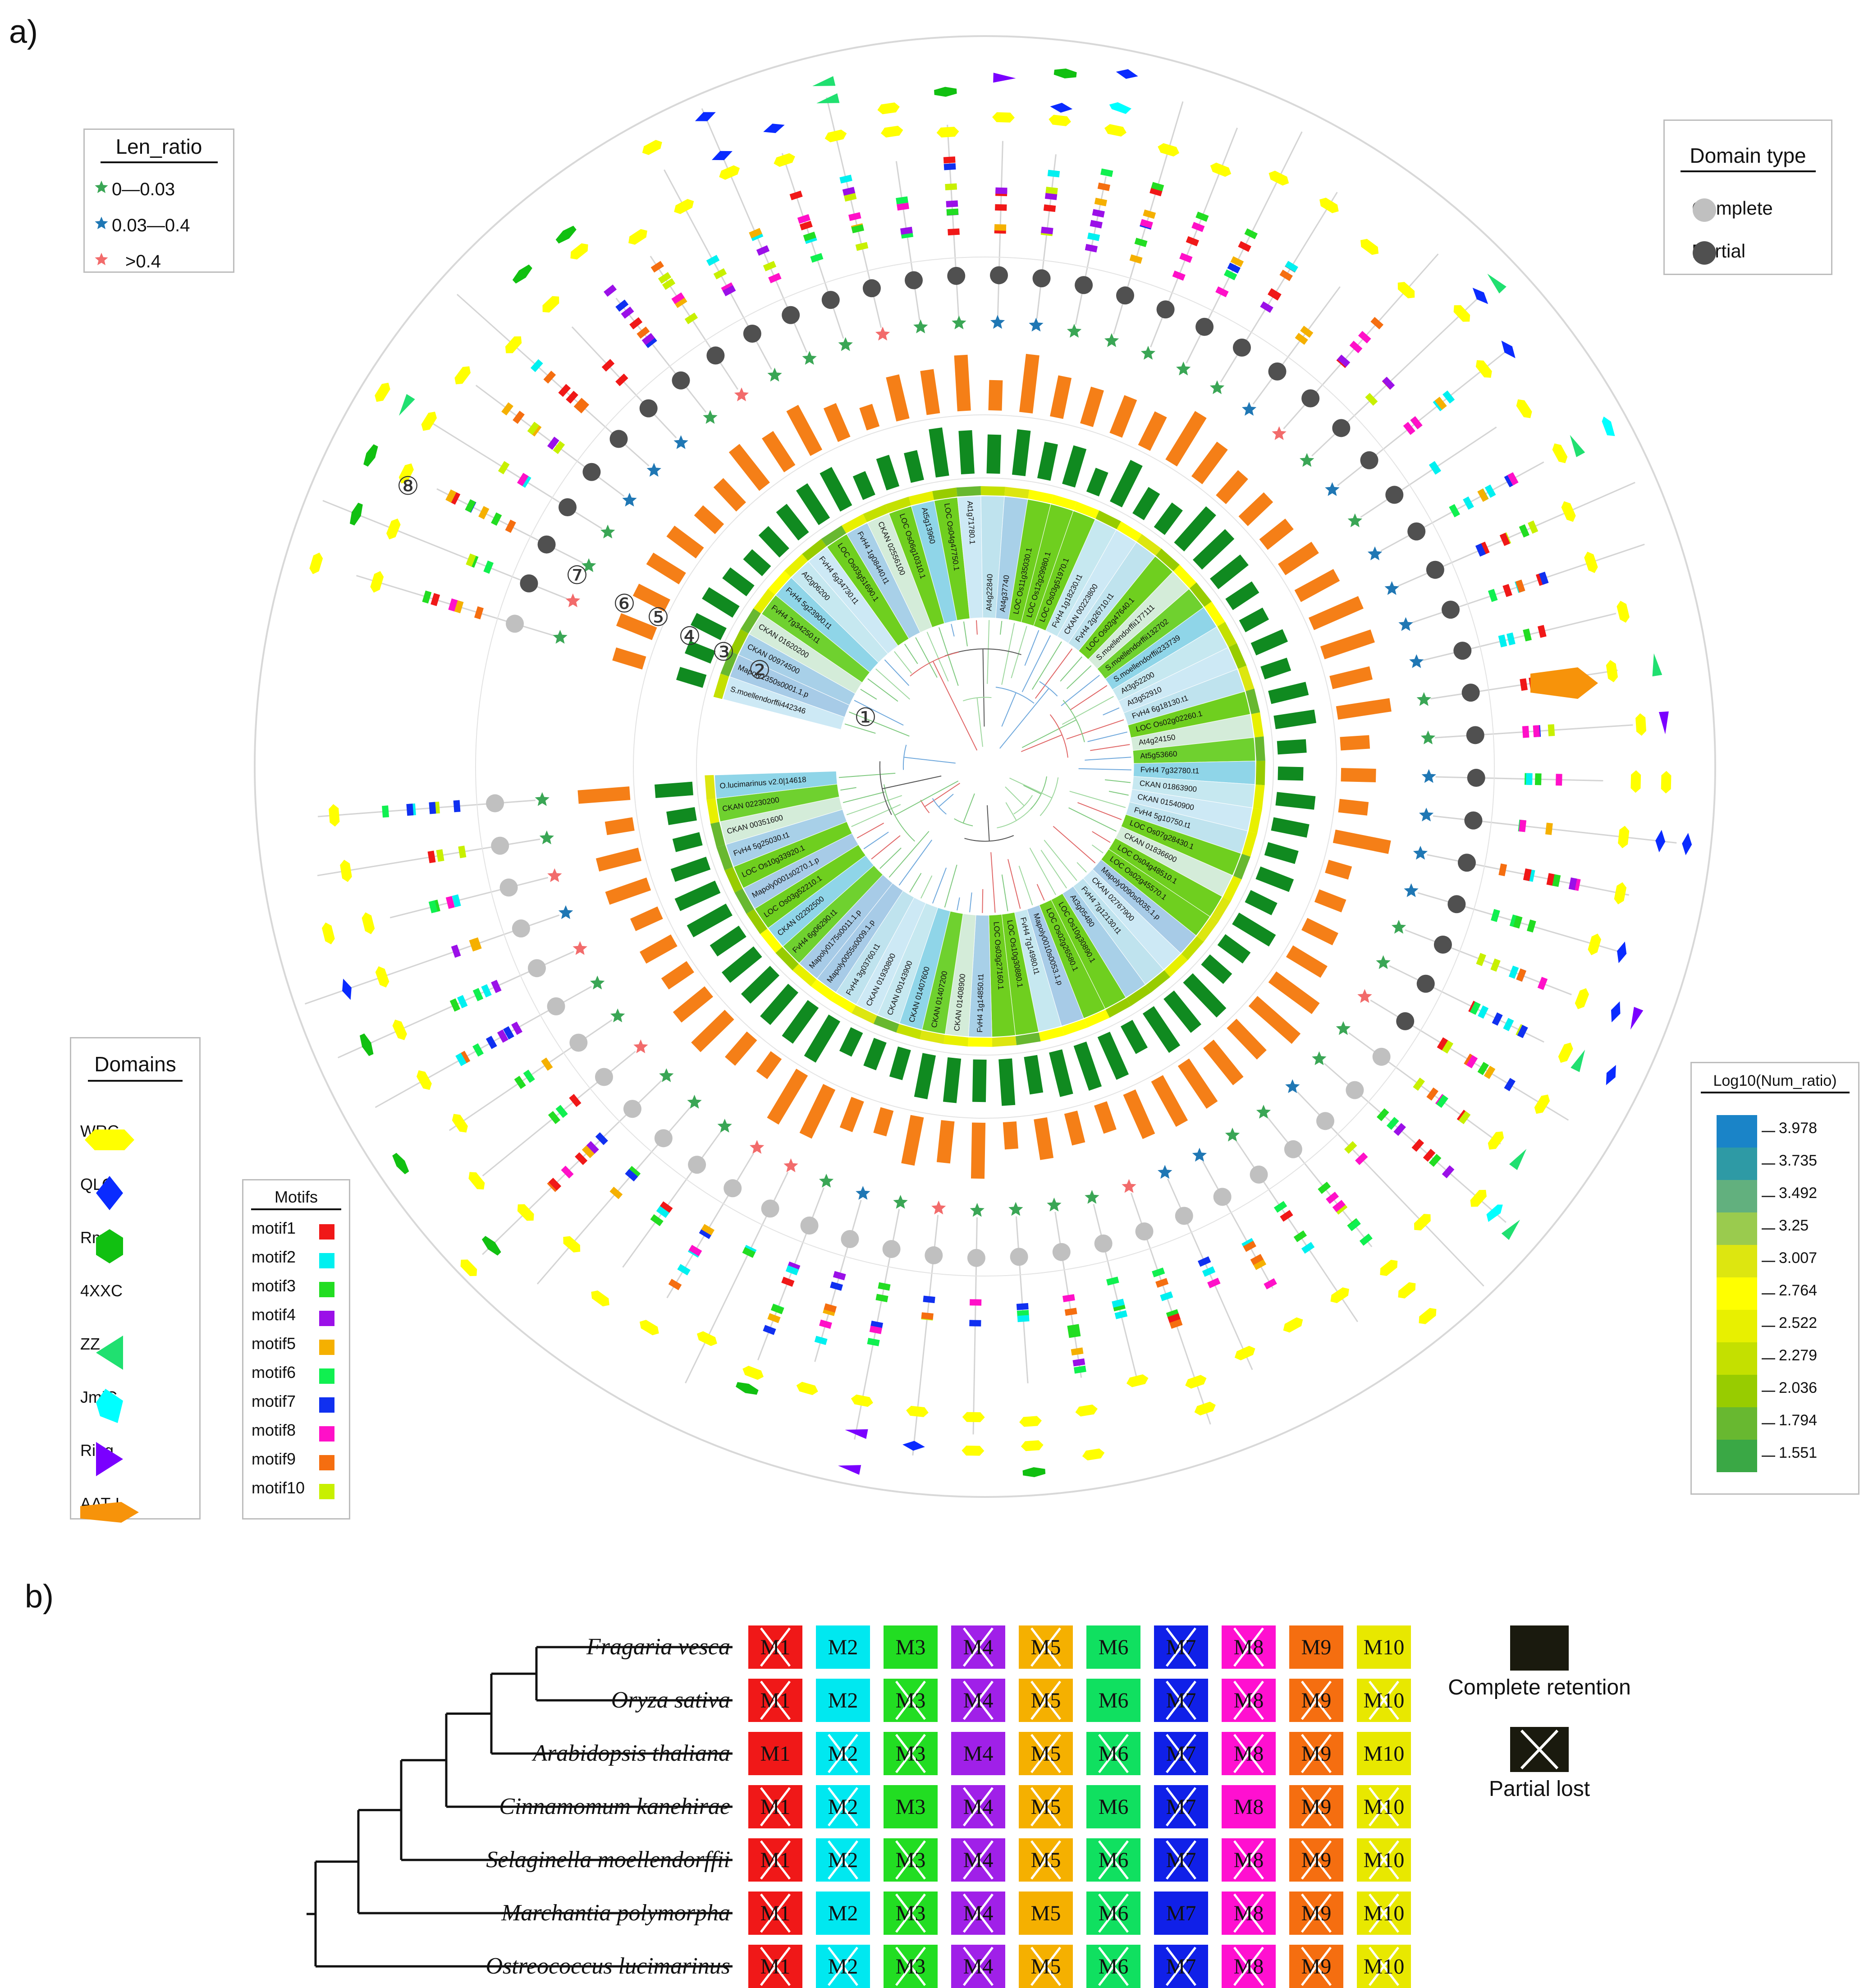  I want to click on motif-cell: M3, so click(911, 1753).